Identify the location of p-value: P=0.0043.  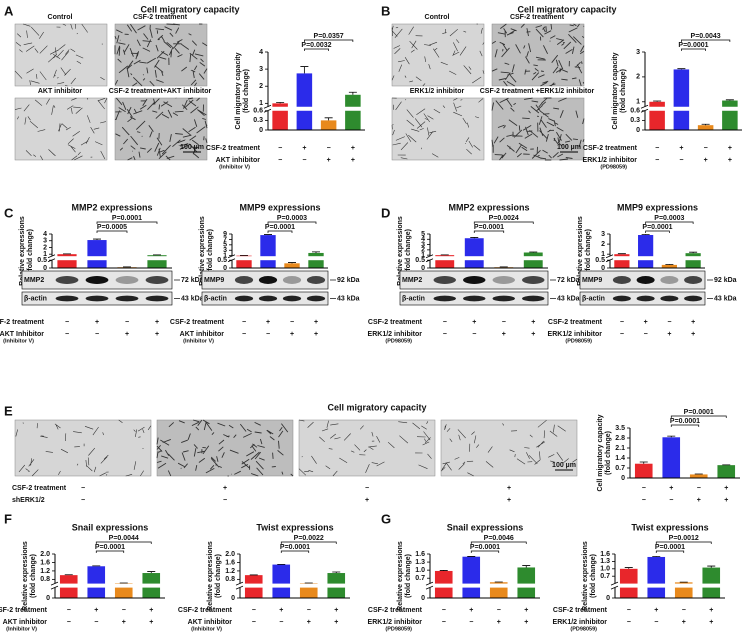
(706, 36).